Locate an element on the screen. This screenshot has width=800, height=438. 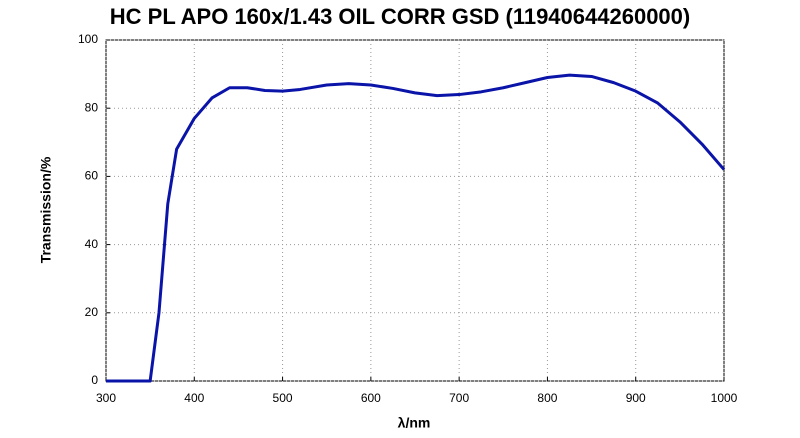
x-tick-label: 500 is located at coordinates (283, 398).